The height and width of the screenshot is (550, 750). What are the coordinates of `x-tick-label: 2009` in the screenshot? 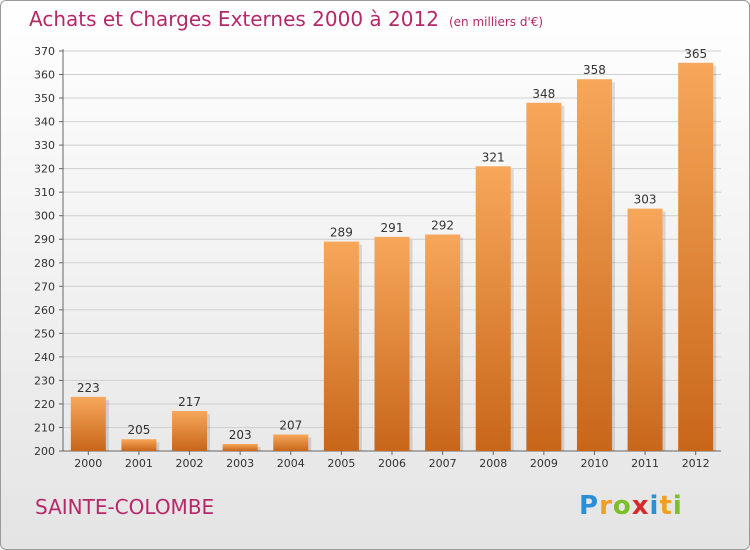 It's located at (544, 463).